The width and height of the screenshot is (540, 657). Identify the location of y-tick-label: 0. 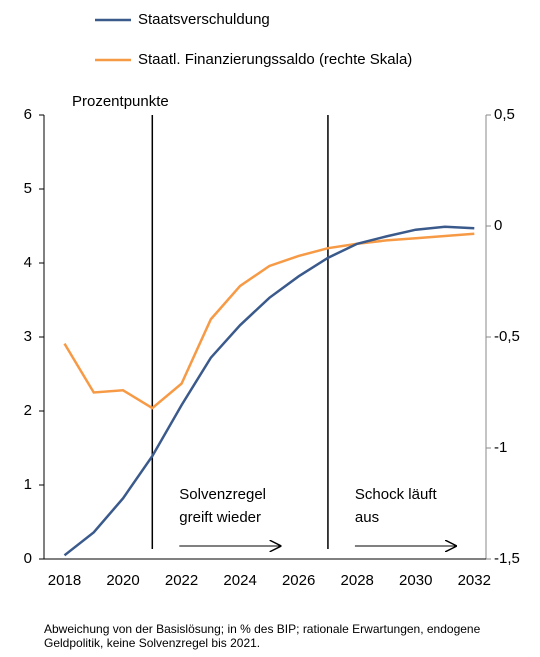
(28, 558).